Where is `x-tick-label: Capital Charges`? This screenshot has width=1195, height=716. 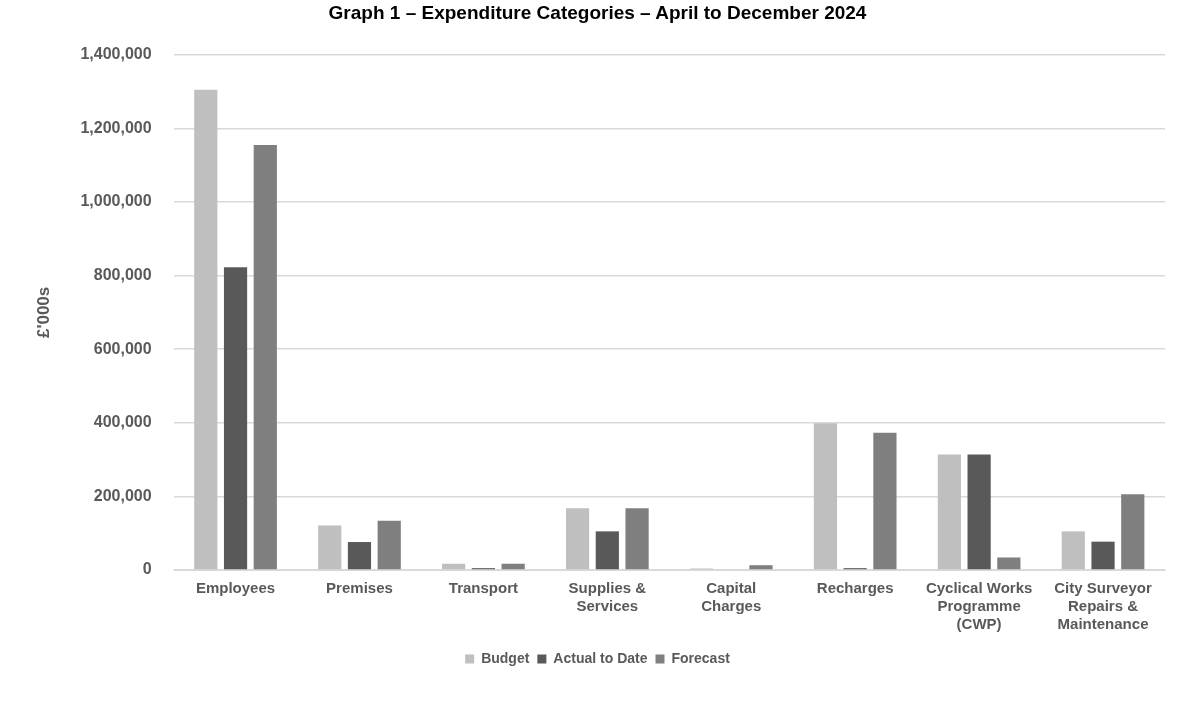
x-tick-label: Capital Charges is located at coordinates (731, 597).